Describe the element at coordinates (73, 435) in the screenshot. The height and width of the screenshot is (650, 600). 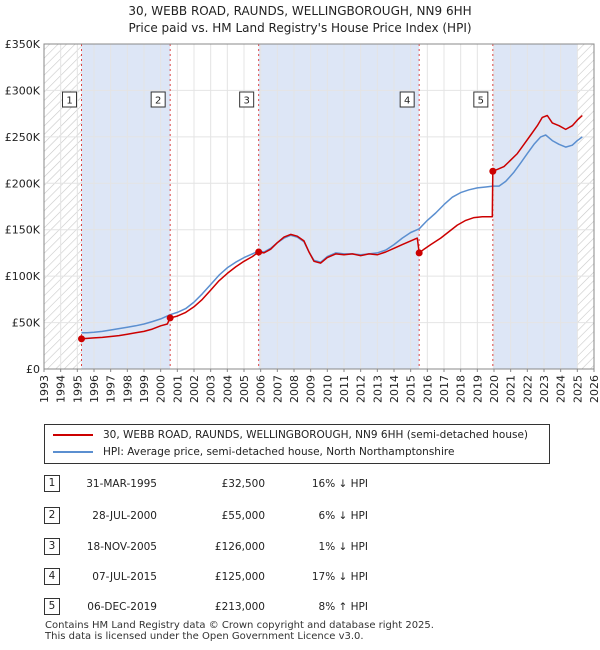
I see `legend-swatch-price-paid` at that location.